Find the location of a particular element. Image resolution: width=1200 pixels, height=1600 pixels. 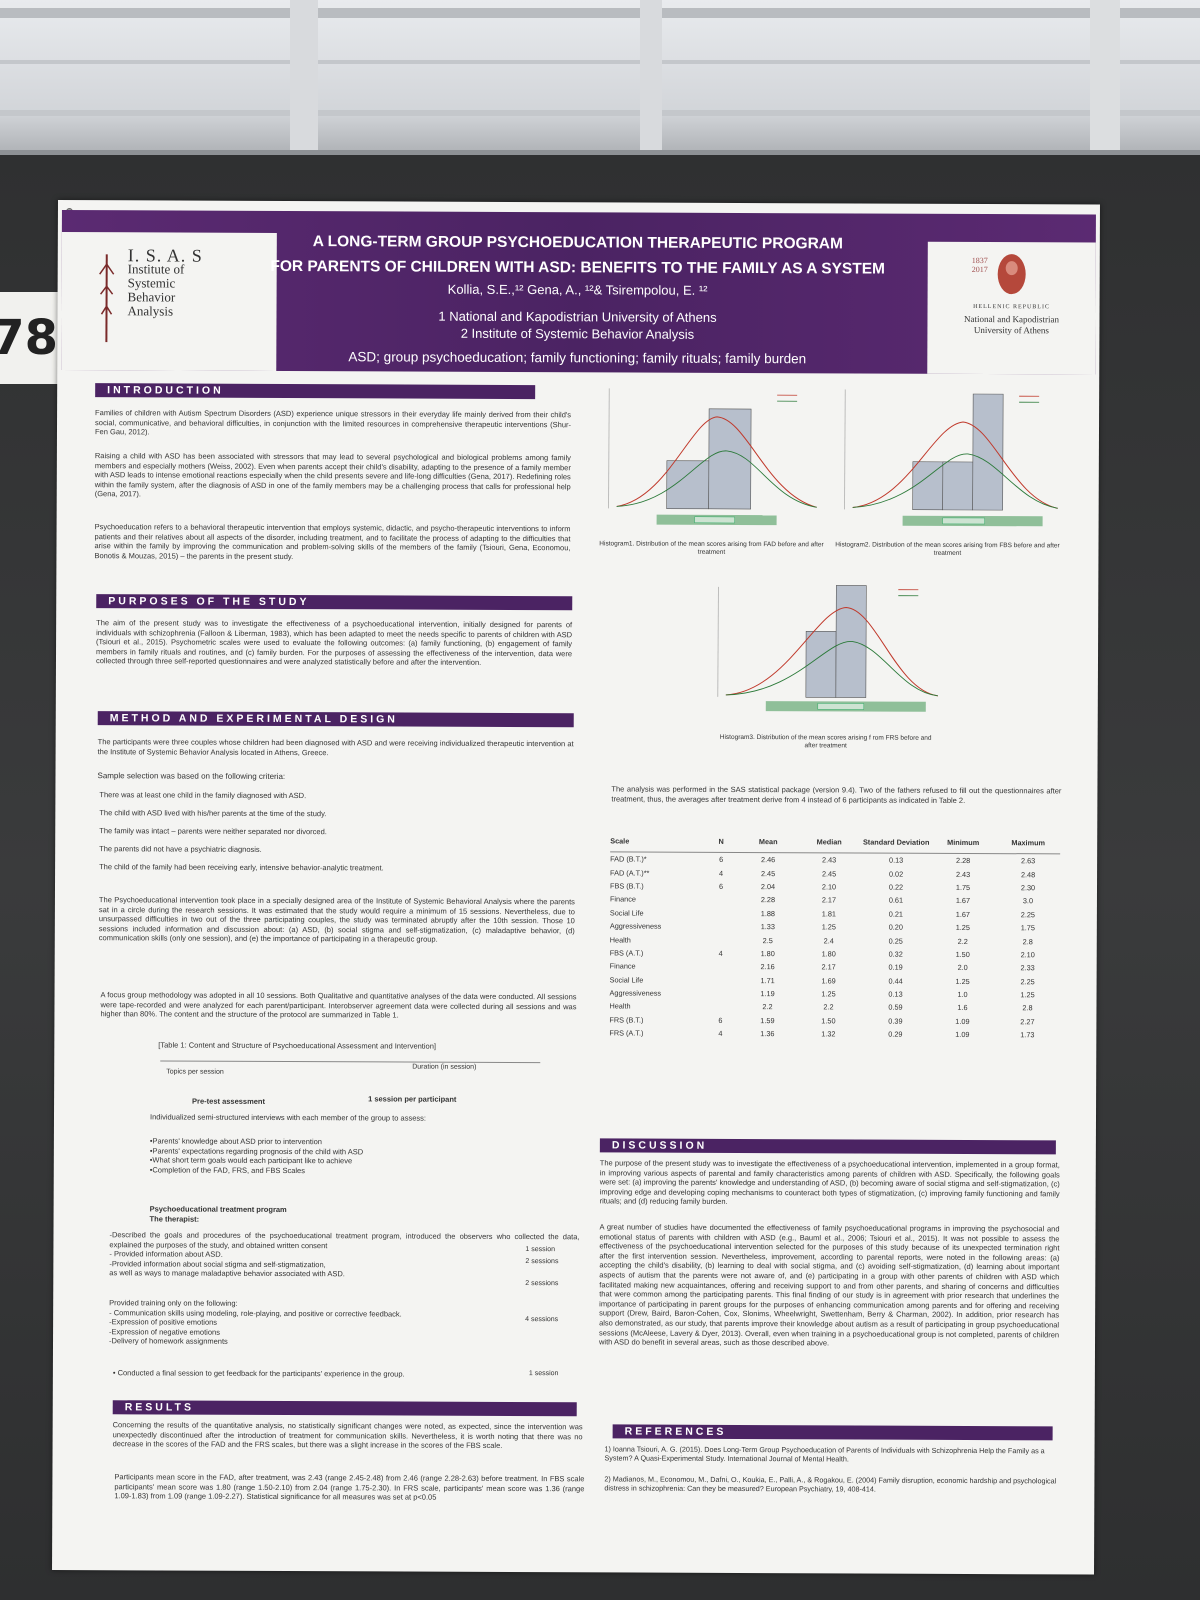

table-cell: 0.25 is located at coordinates (895, 941).